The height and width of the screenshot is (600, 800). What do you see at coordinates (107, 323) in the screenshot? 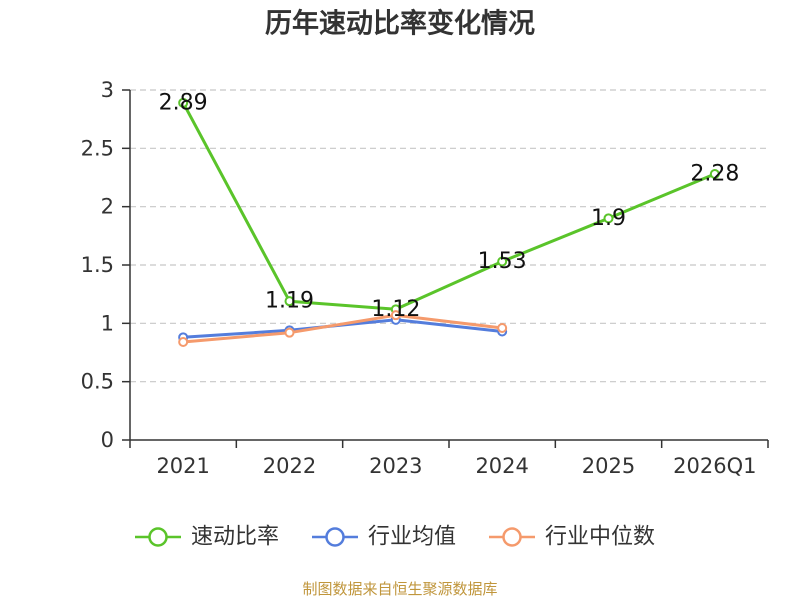
I see `y-tick-label: 1` at bounding box center [107, 323].